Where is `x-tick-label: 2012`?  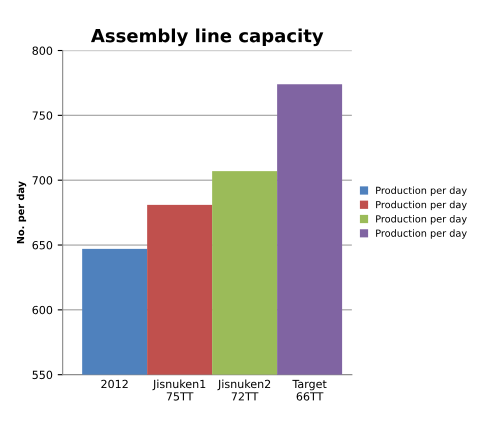
x-tick-label: 2012 is located at coordinates (114, 384).